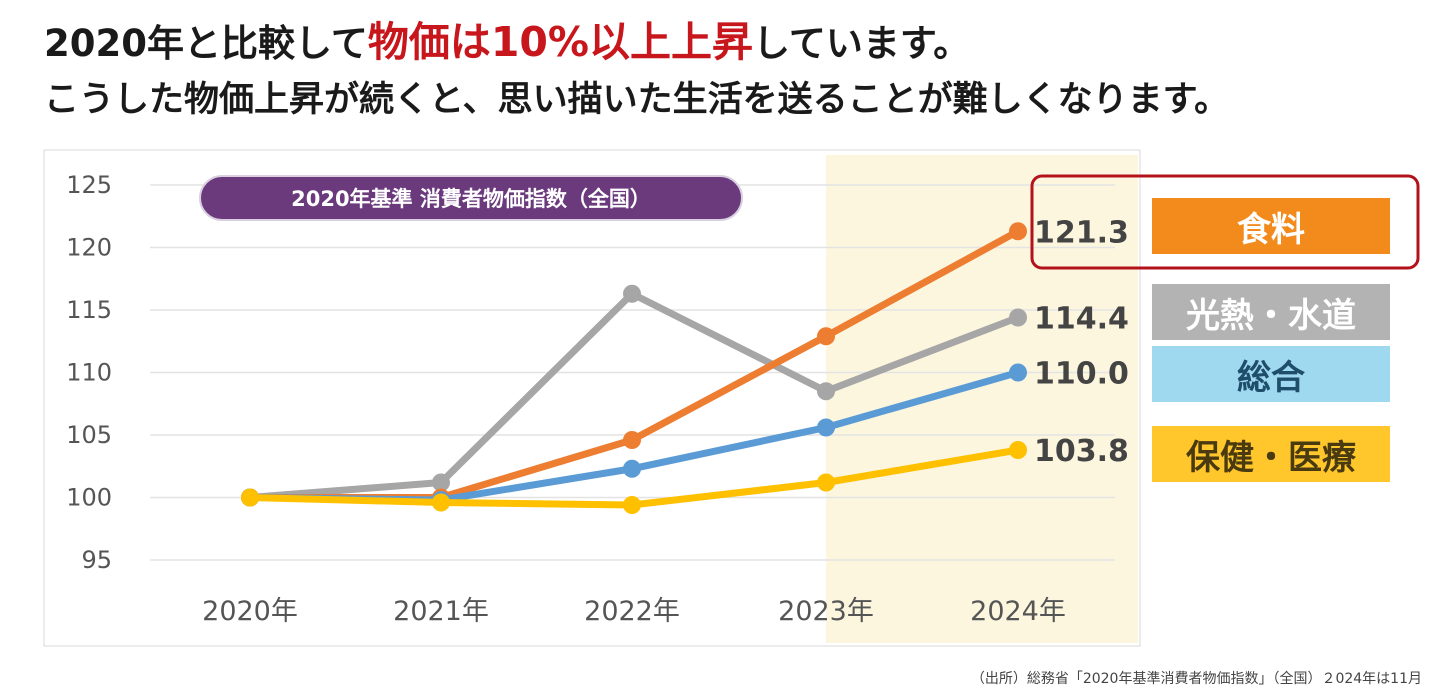 This screenshot has width=1456, height=700. What do you see at coordinates (96, 560) in the screenshot?
I see `y-tick-label: 95` at bounding box center [96, 560].